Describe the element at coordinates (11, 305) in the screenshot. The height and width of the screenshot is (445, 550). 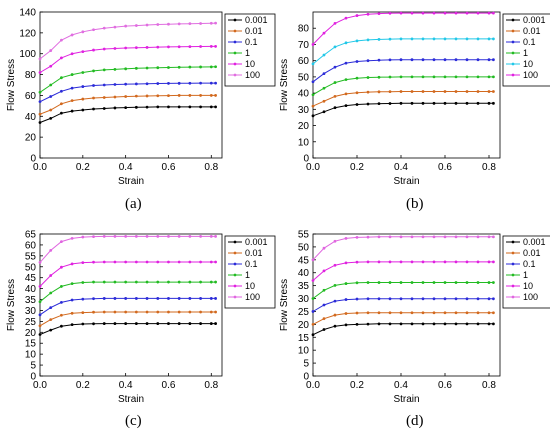
I see `y-axis-title: Flow Stress` at that location.